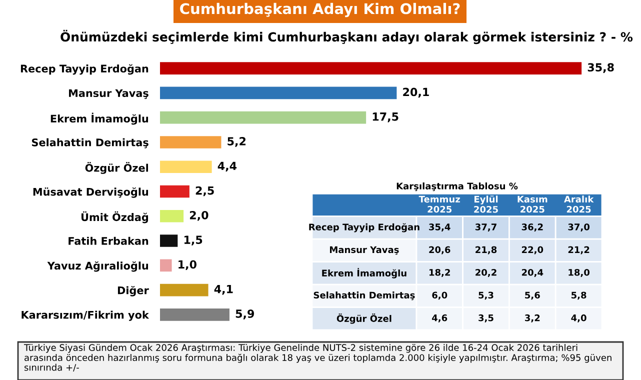  Describe the element at coordinates (578, 318) in the screenshot. I see `data-label: 4,0` at that location.